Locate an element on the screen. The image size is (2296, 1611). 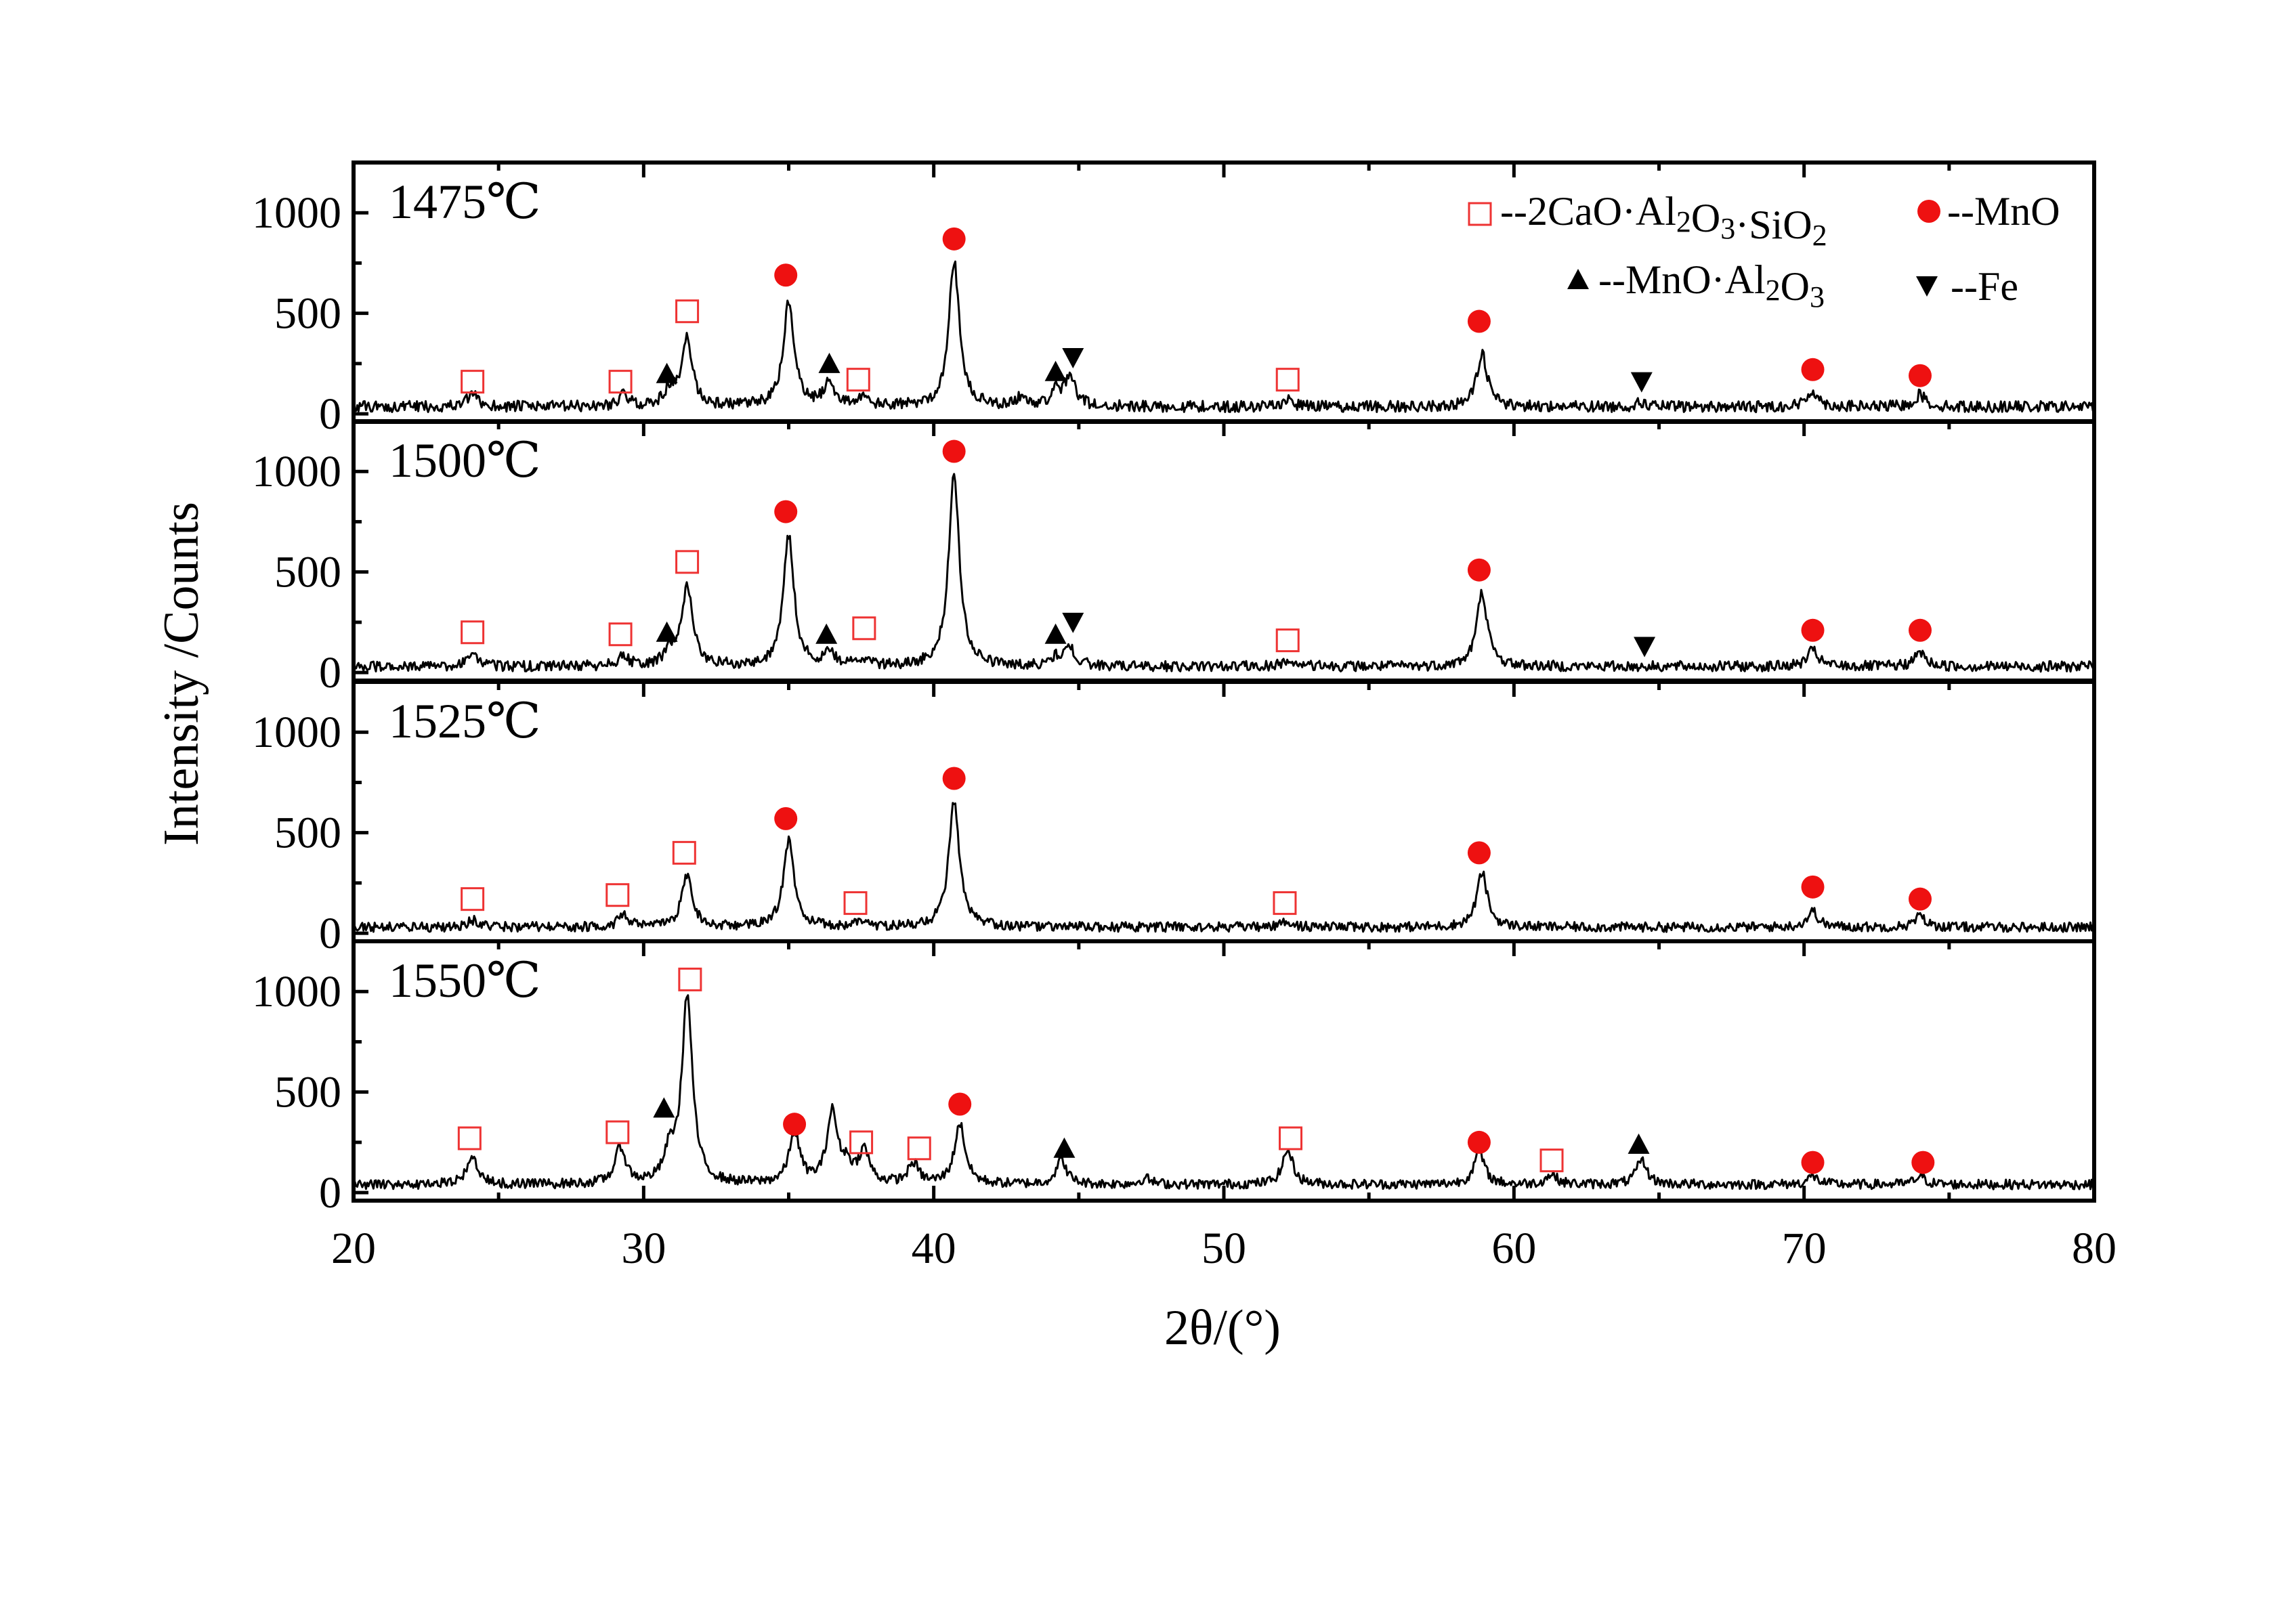
y-axis-title: Intensity /Counts is located at coordinates (181, 674).